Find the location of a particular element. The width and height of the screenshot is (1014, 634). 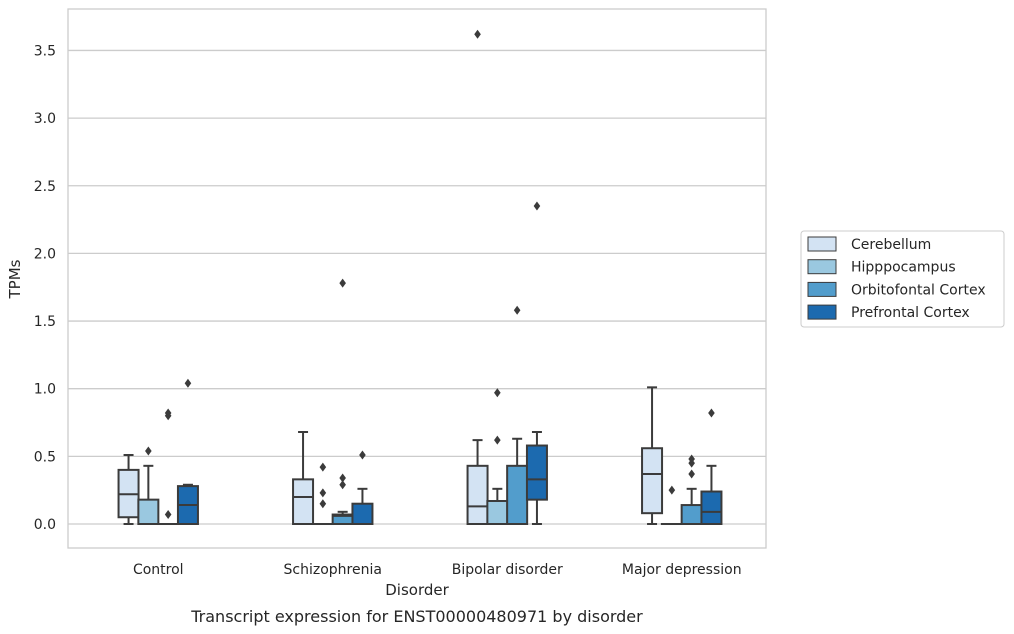

y-tick-label: 3.0 is located at coordinates (45, 119).